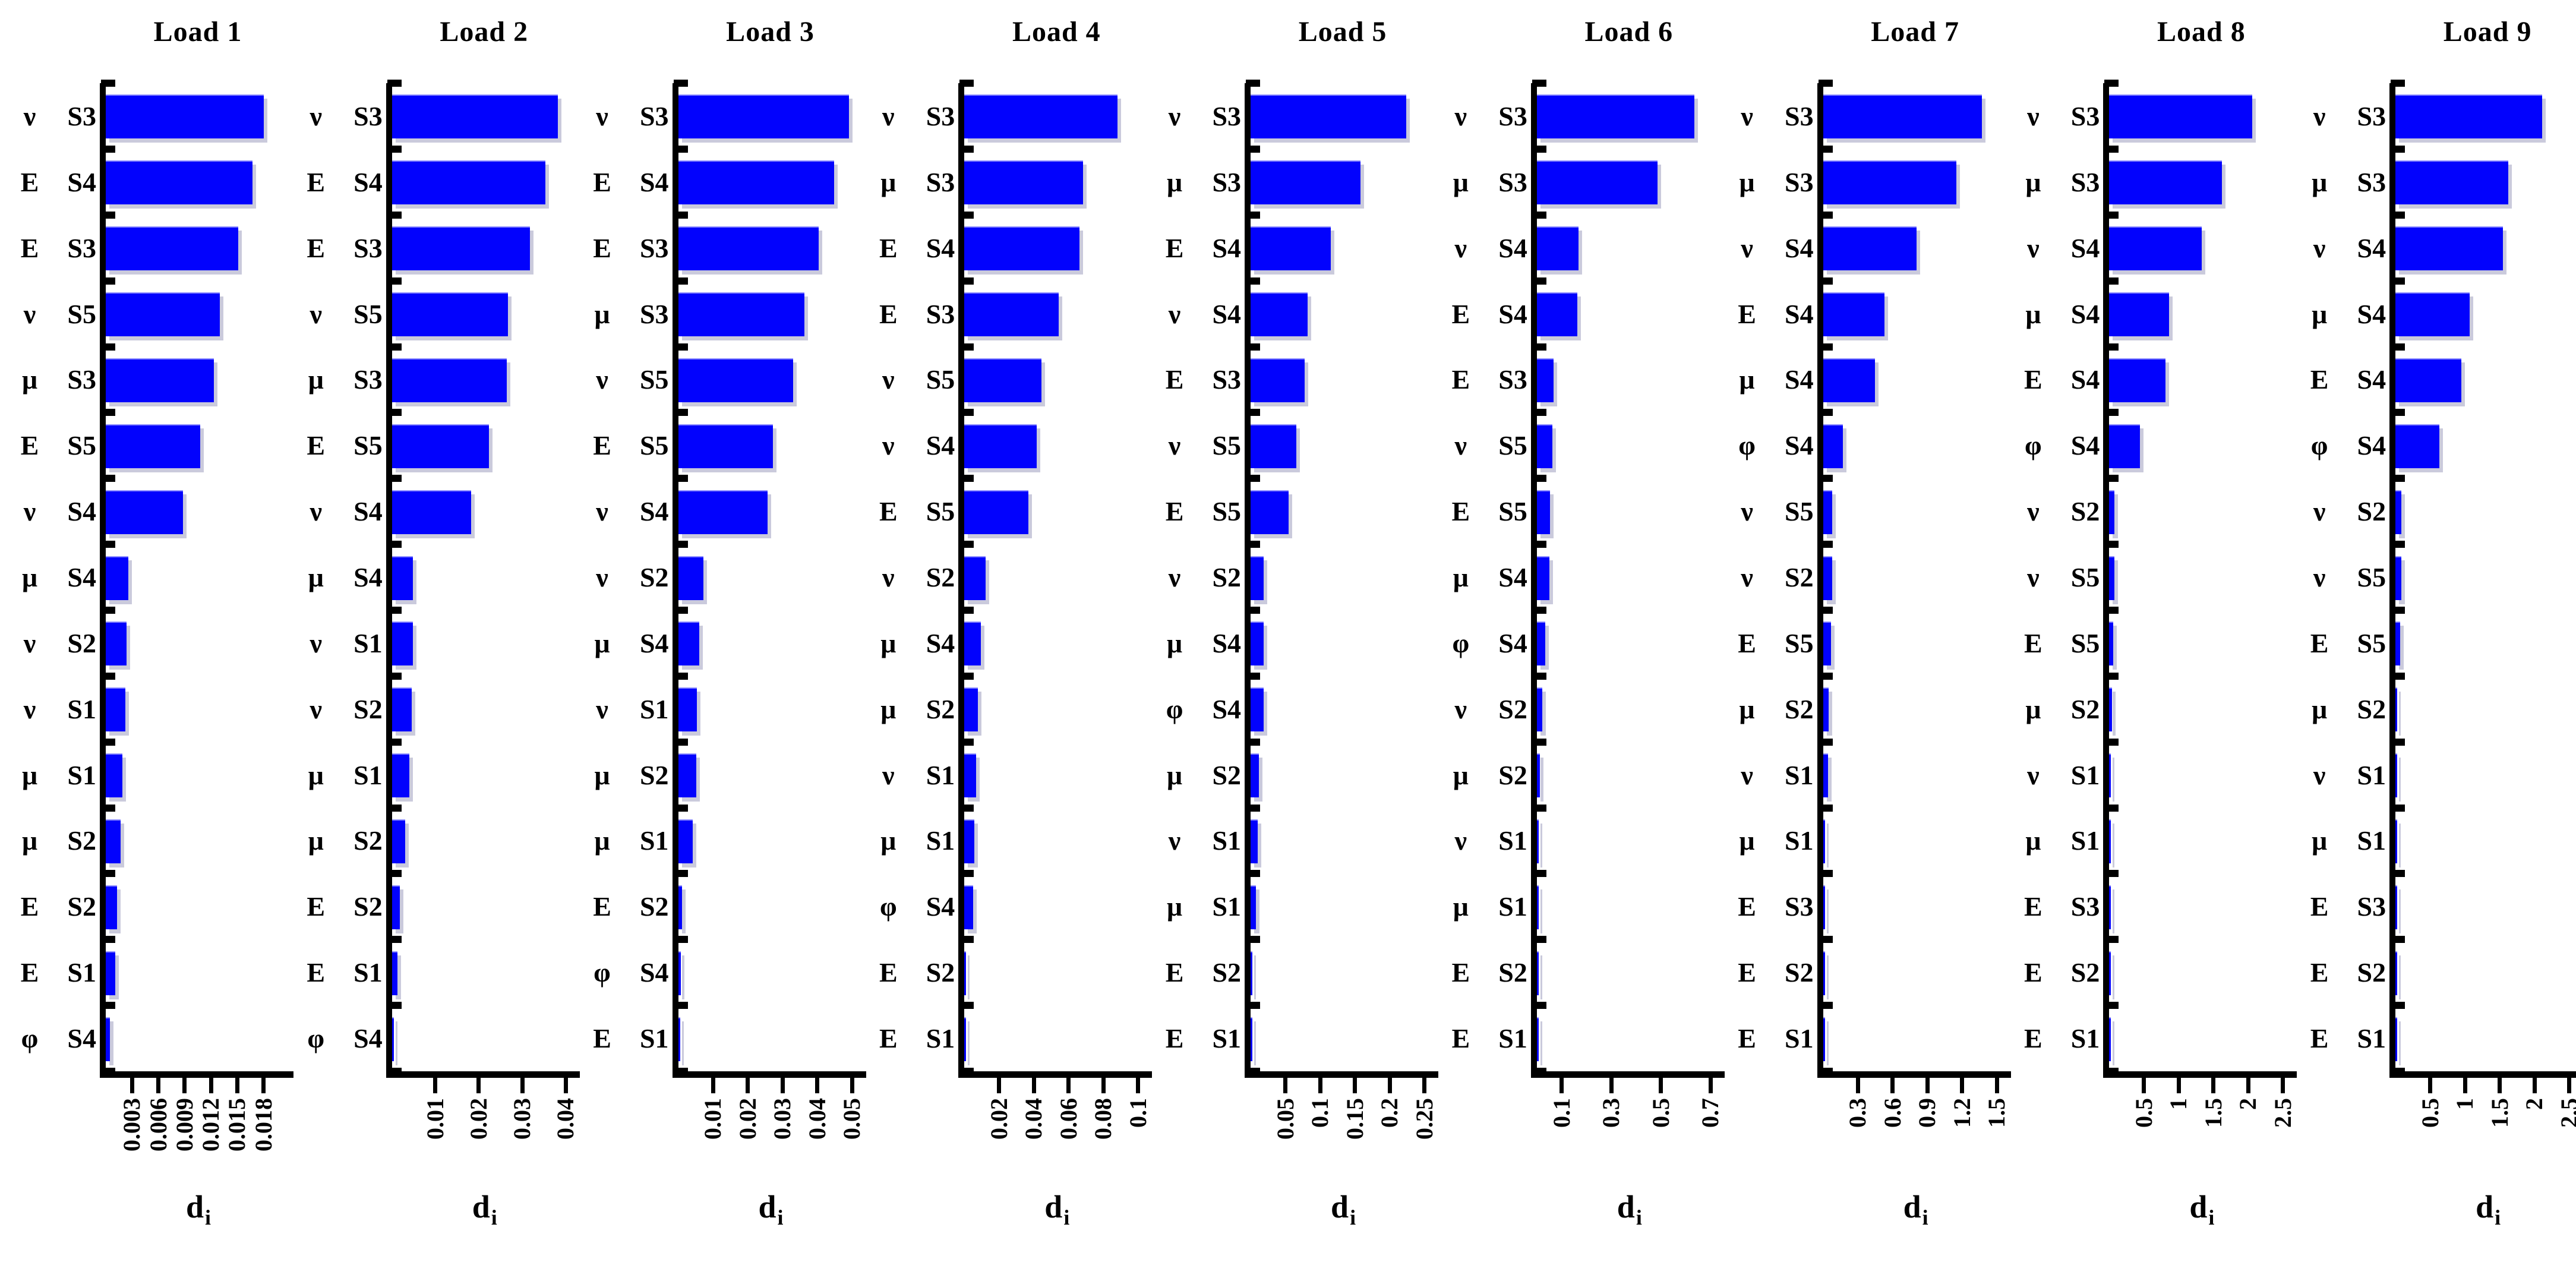  Describe the element at coordinates (1773, 709) in the screenshot. I see `category-label: μ S2` at that location.